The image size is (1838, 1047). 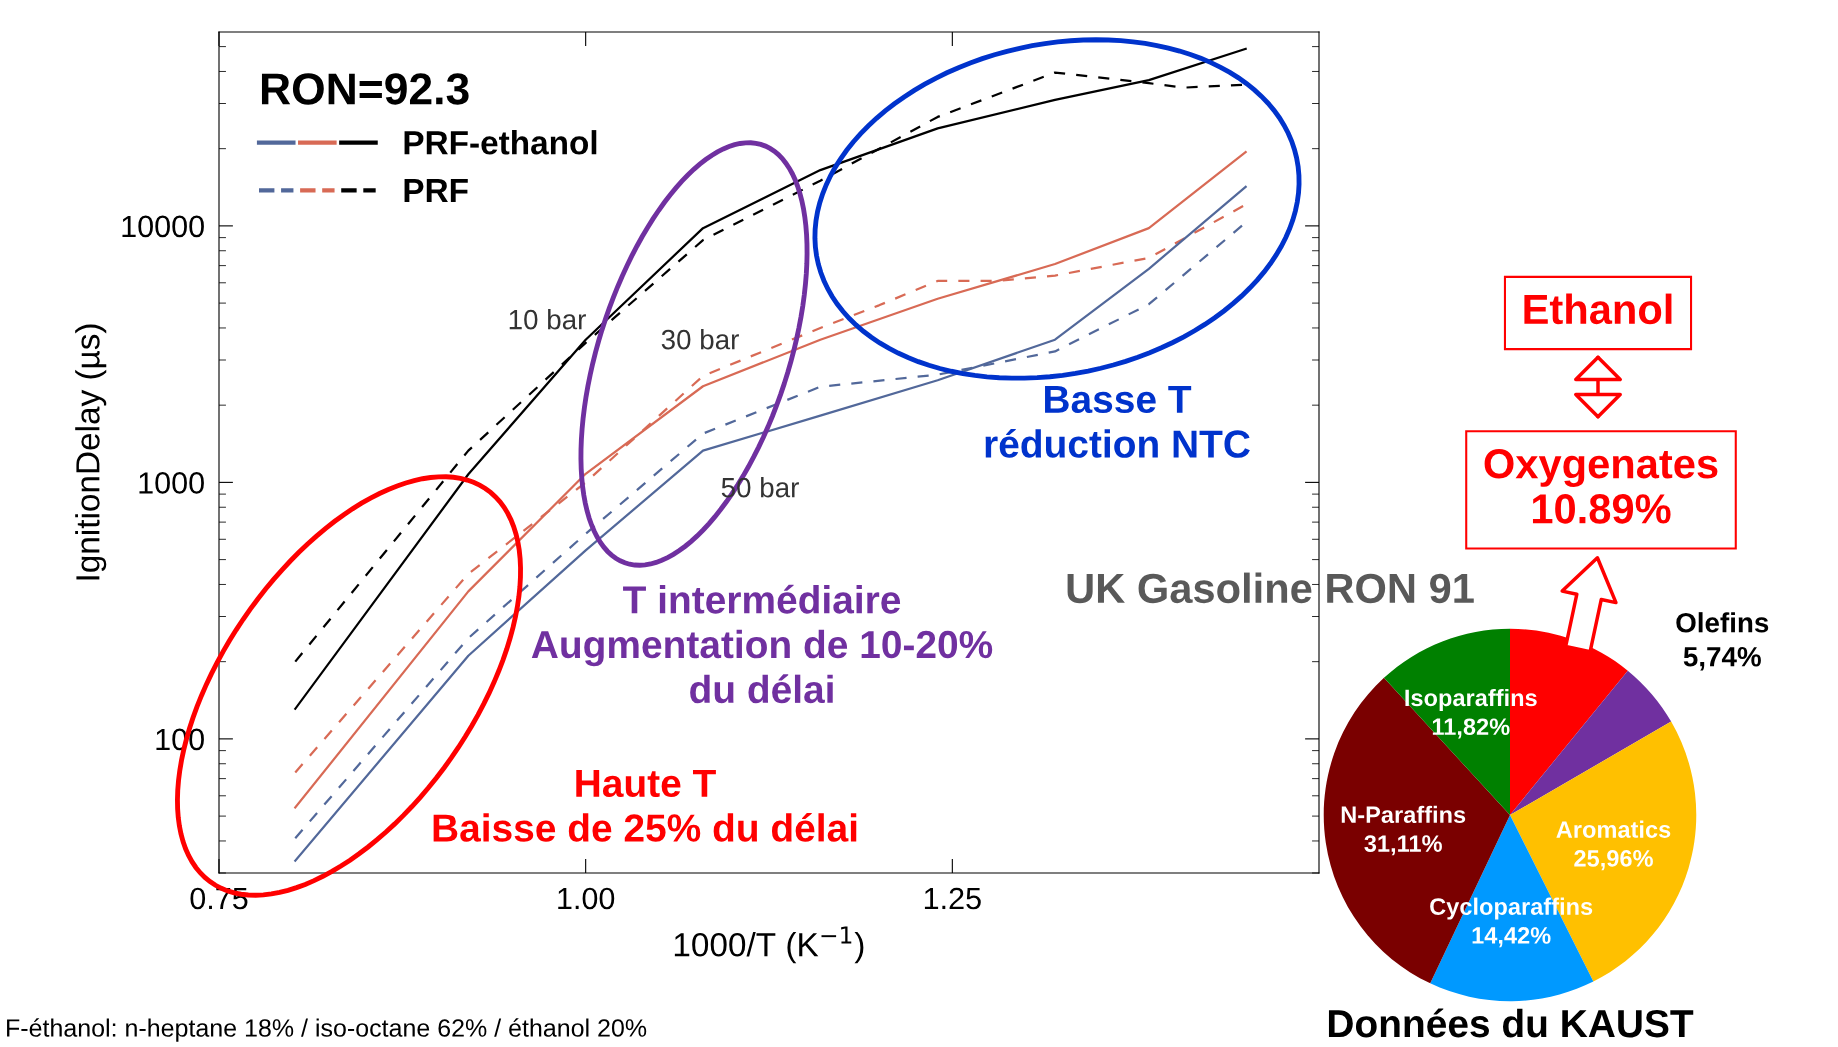 What do you see at coordinates (1511, 1023) in the screenshot?
I see `text: Données du KAUST` at bounding box center [1511, 1023].